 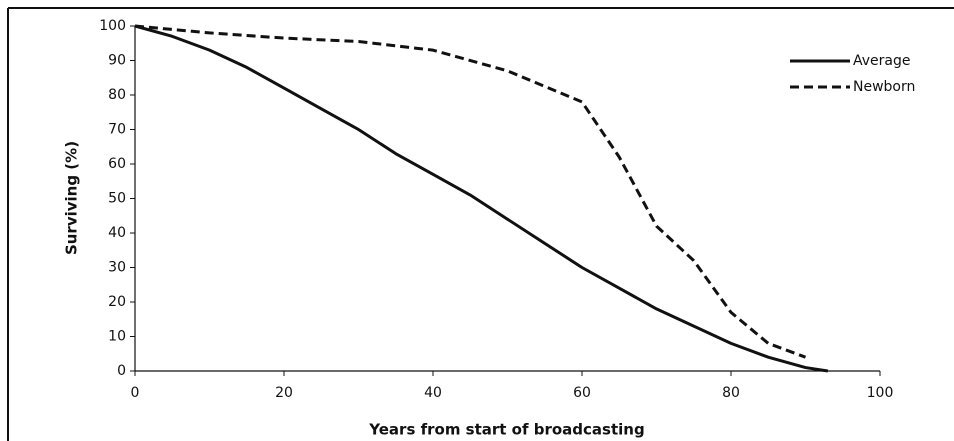 What do you see at coordinates (112, 26) in the screenshot?
I see `y-tick-label: 100` at bounding box center [112, 26].